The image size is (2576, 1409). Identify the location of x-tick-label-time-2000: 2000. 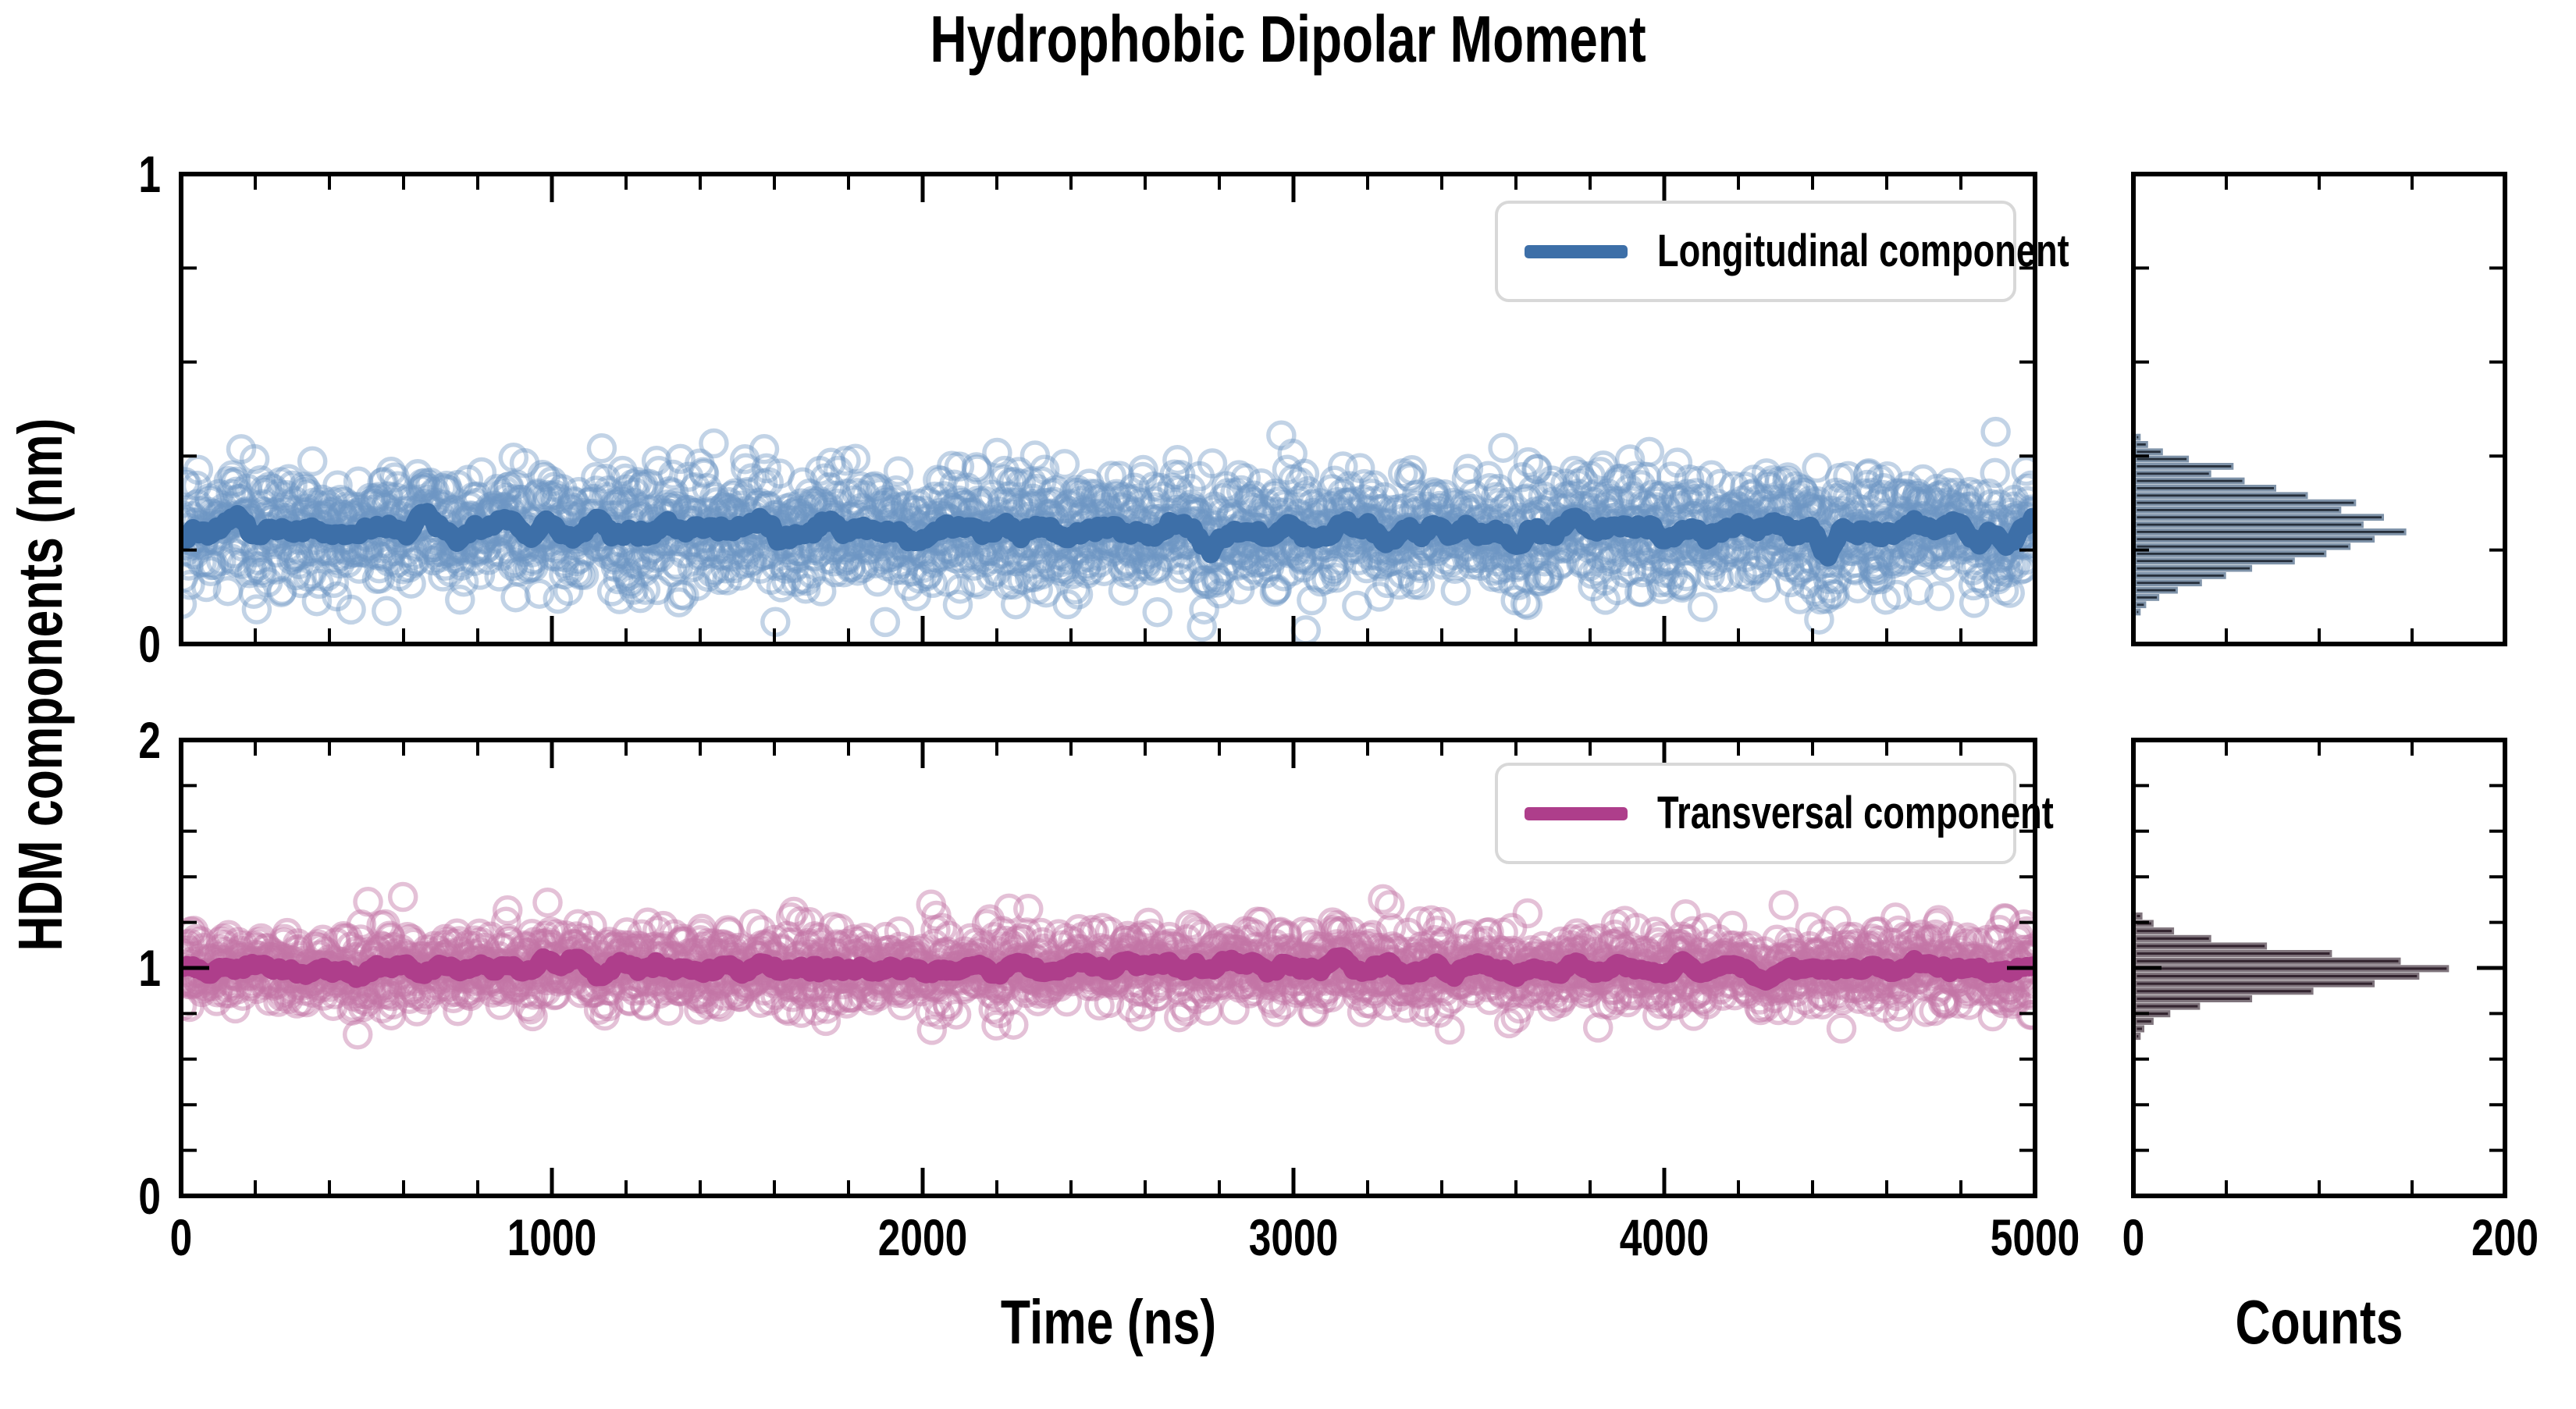
(923, 1237).